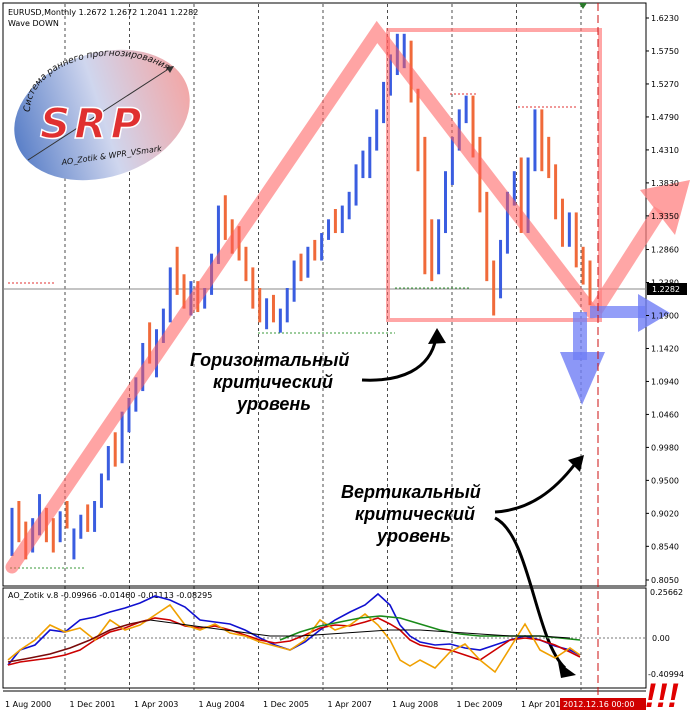 This screenshot has width=691, height=715. I want to click on osc-tick-bot: -0.40994, so click(666, 674).